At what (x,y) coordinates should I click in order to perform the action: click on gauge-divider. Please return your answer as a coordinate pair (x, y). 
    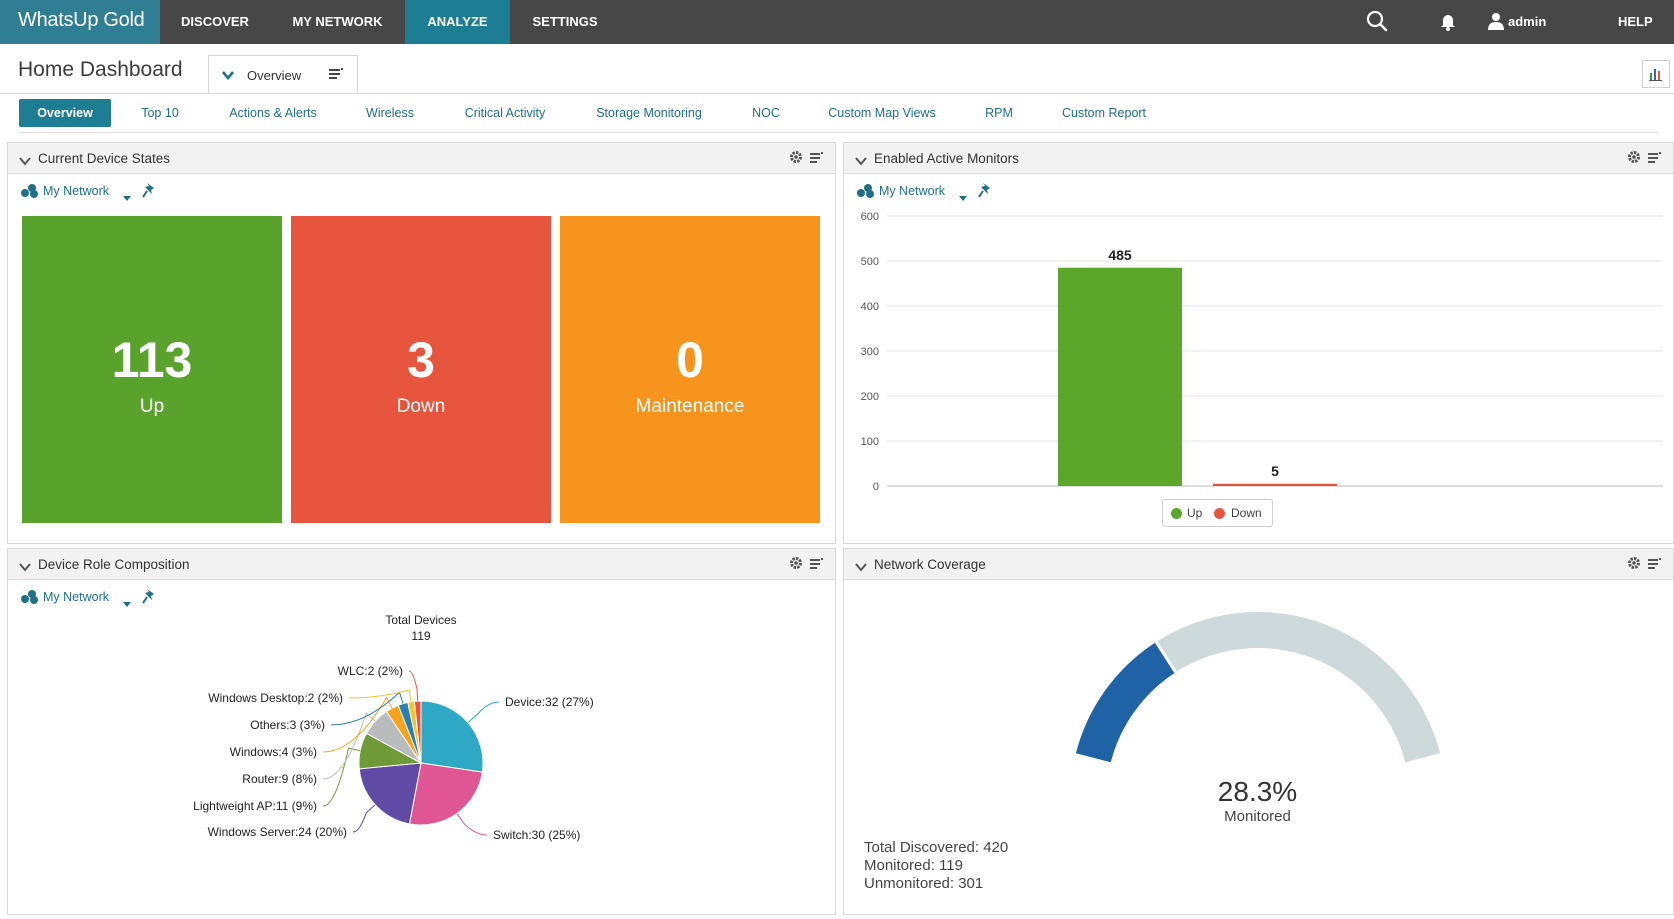
    Looking at the image, I should click on (1165, 657).